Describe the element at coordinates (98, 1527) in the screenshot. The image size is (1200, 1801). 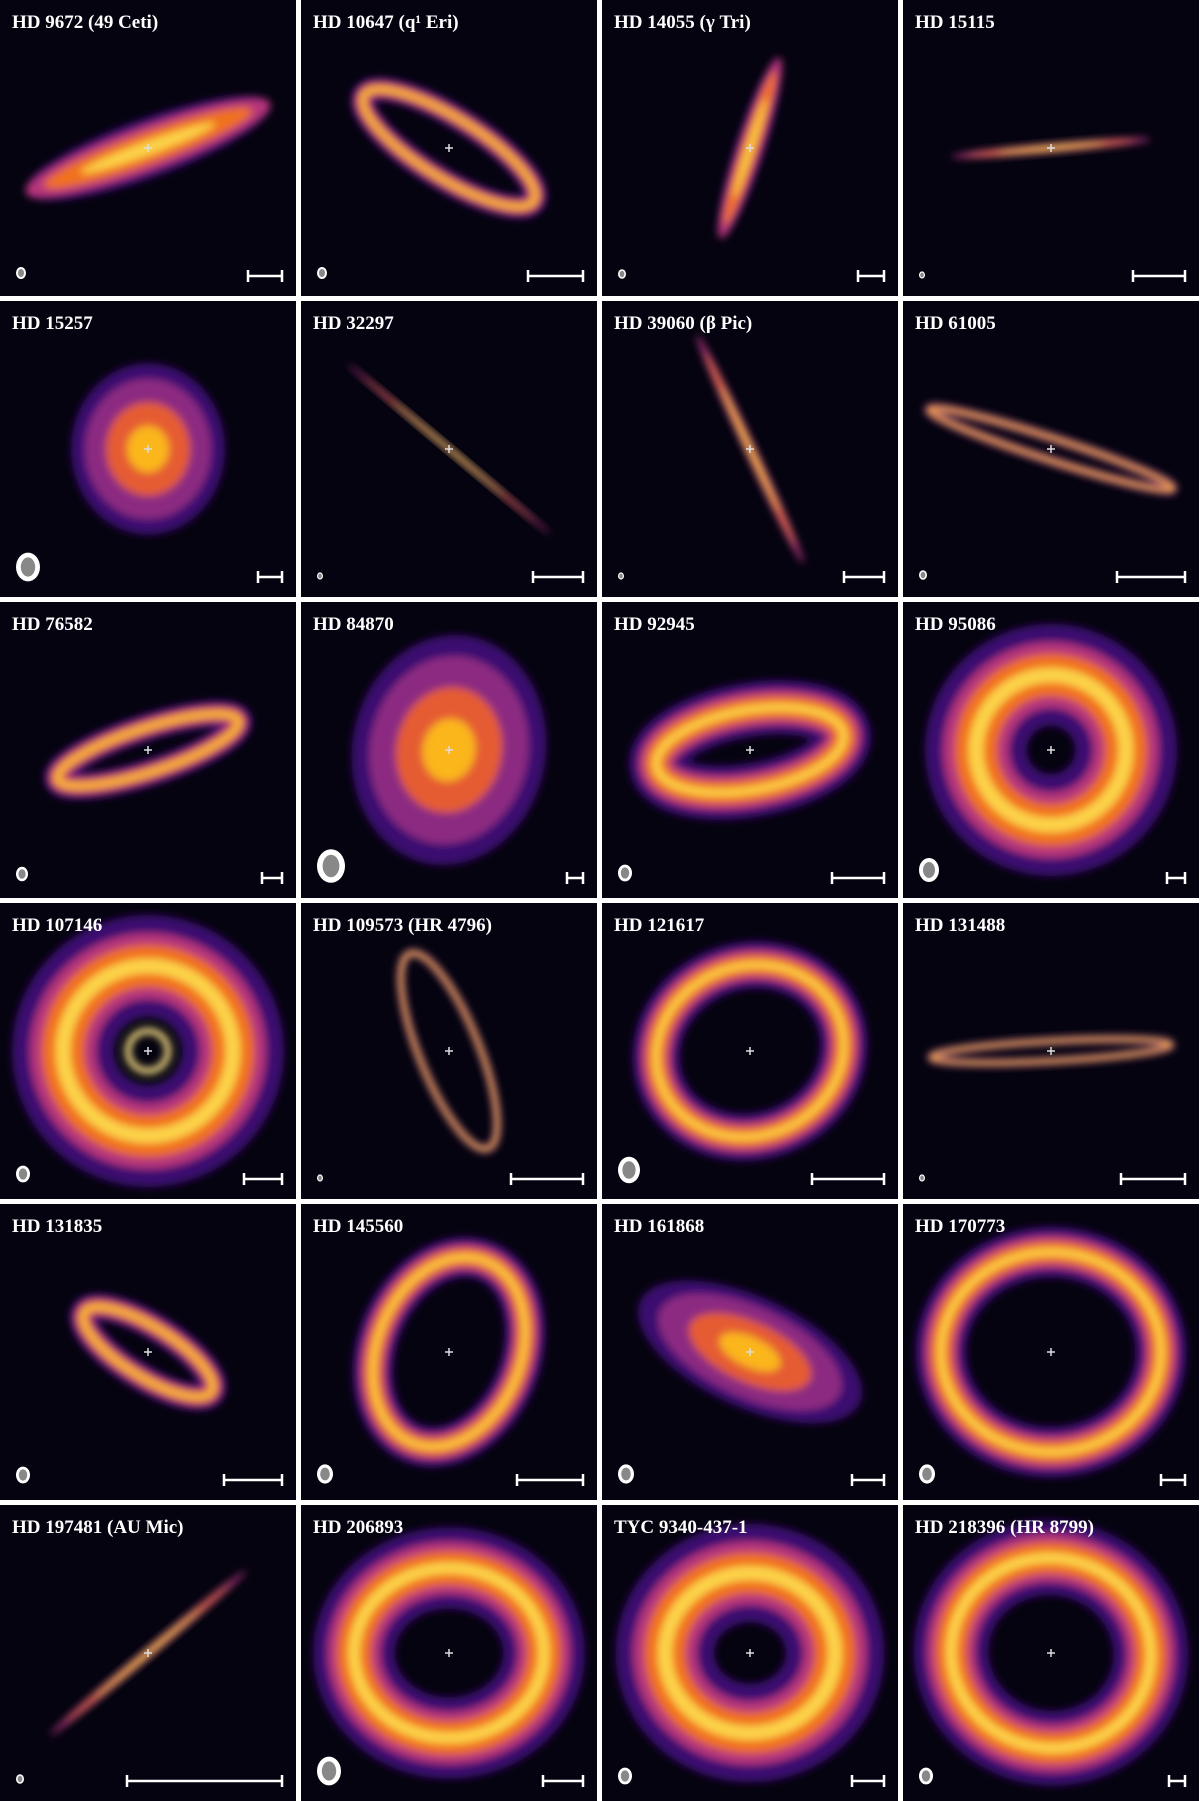
I see `panel-title: HD 197481 (AU Mic)` at that location.